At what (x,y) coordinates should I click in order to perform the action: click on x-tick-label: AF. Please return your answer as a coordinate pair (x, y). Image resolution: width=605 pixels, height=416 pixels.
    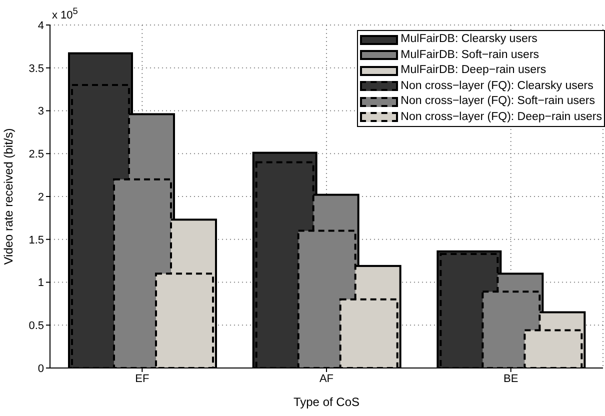
    Looking at the image, I should click on (326, 378).